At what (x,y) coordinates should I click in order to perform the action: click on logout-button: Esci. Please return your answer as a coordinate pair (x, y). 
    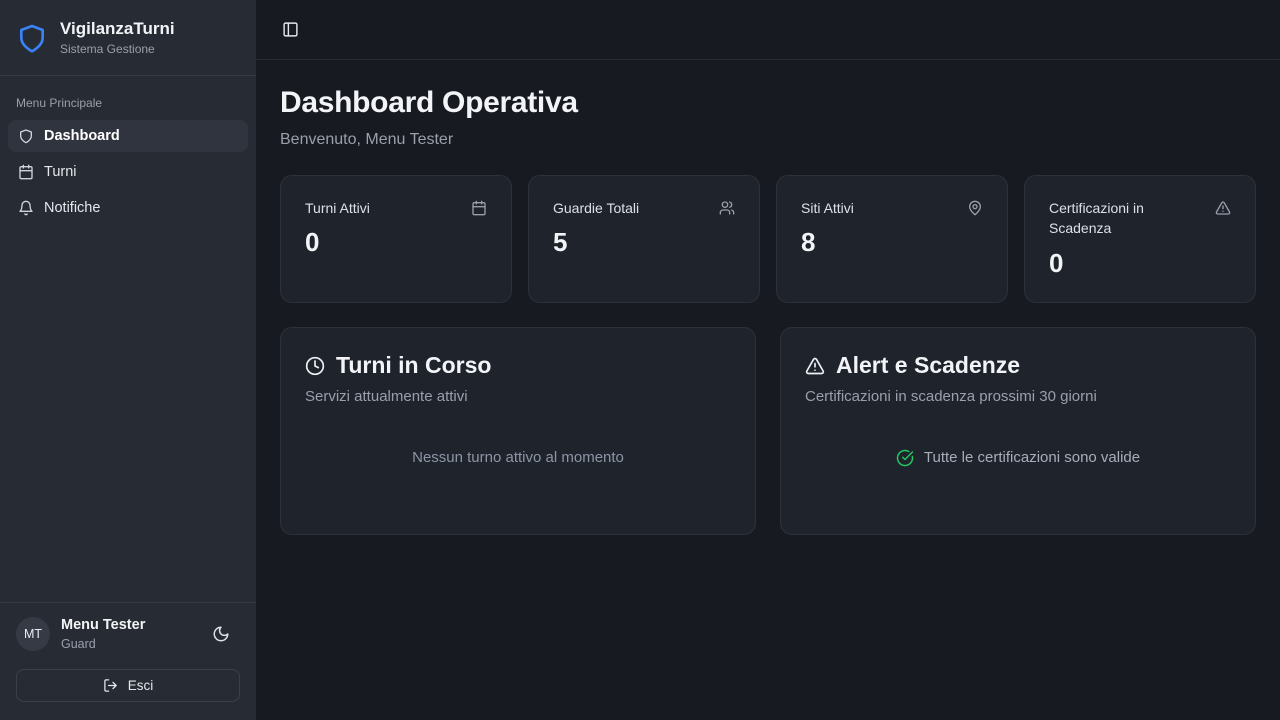
    Looking at the image, I should click on (128, 685).